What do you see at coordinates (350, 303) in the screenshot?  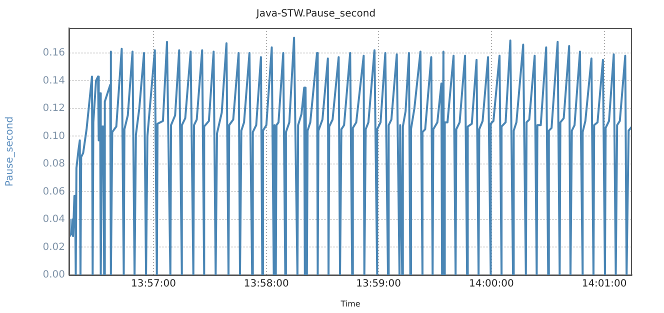 I see `x-axis-title: Time` at bounding box center [350, 303].